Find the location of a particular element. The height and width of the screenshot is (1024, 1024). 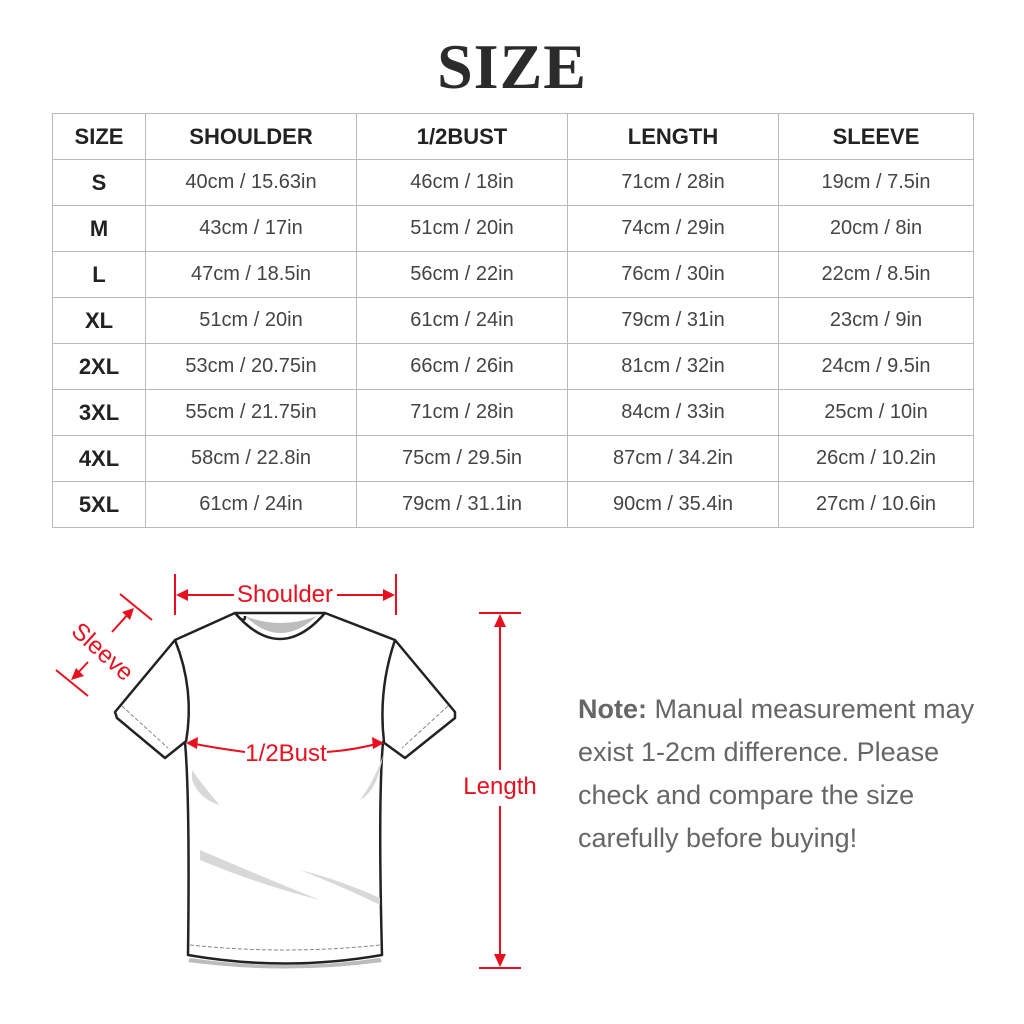

table-header-row: SIZE SHOULDER 1/2BUST LENGTH SLEEVE is located at coordinates (513, 136).